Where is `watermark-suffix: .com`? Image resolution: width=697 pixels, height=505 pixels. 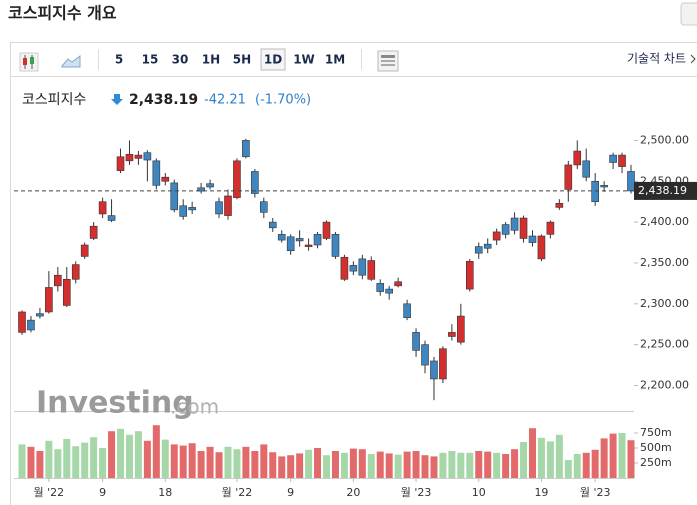
watermark-suffix: .com is located at coordinates (194, 407).